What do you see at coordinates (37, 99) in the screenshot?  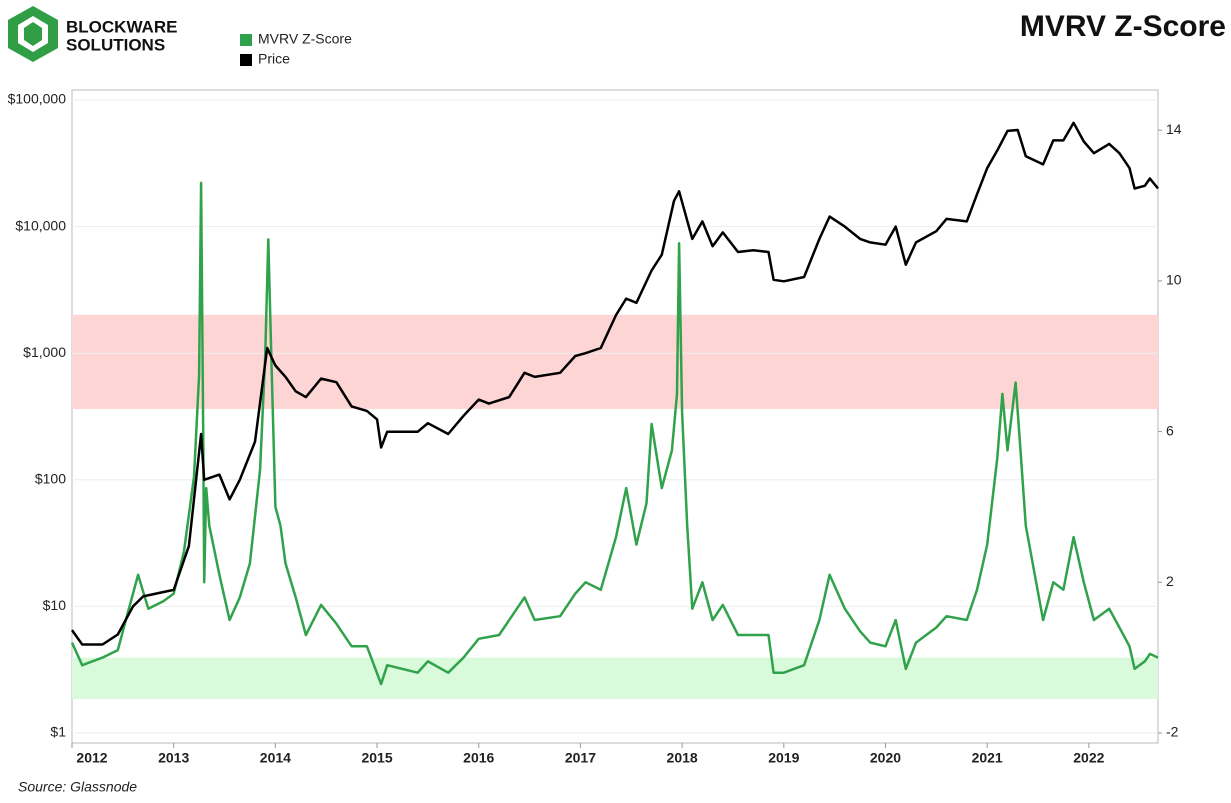 I see `y-tick-label: $100,000` at bounding box center [37, 99].